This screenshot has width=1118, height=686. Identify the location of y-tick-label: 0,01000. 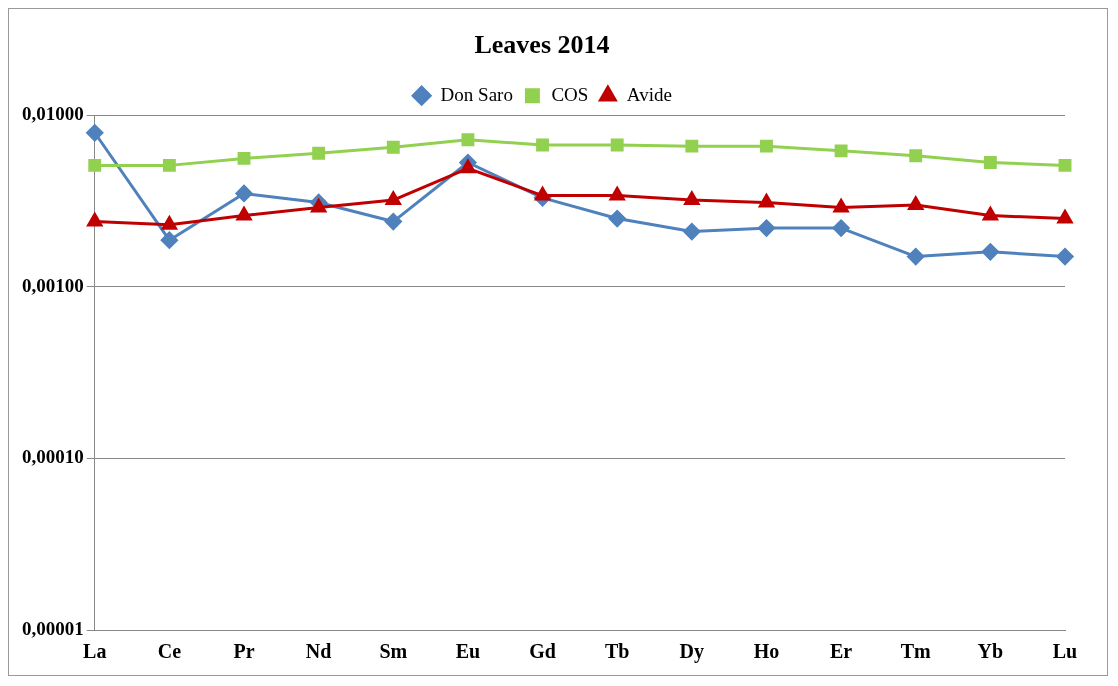
(53, 114).